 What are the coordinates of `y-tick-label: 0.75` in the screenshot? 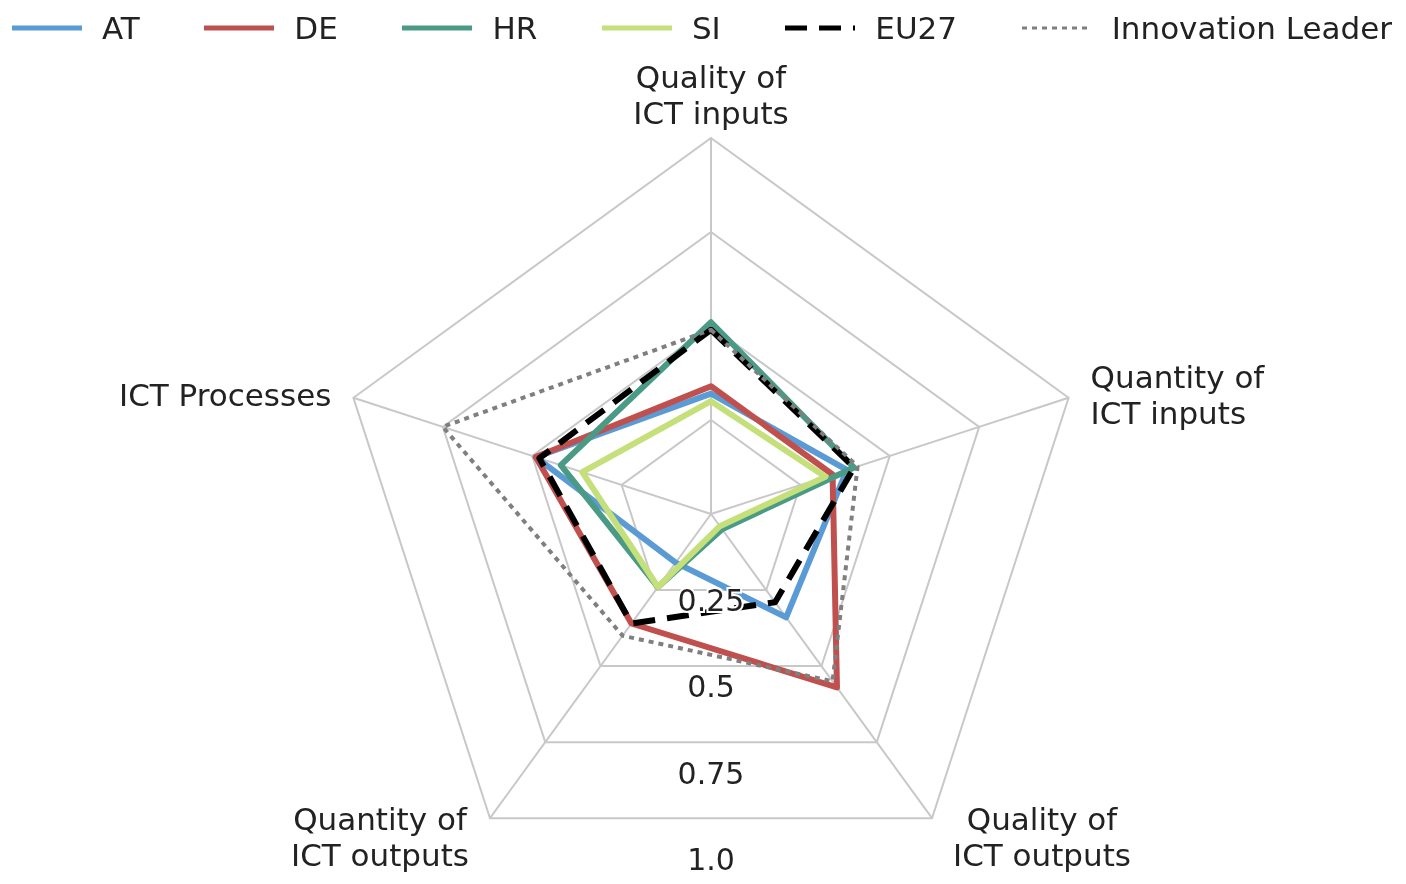 It's located at (711, 773).